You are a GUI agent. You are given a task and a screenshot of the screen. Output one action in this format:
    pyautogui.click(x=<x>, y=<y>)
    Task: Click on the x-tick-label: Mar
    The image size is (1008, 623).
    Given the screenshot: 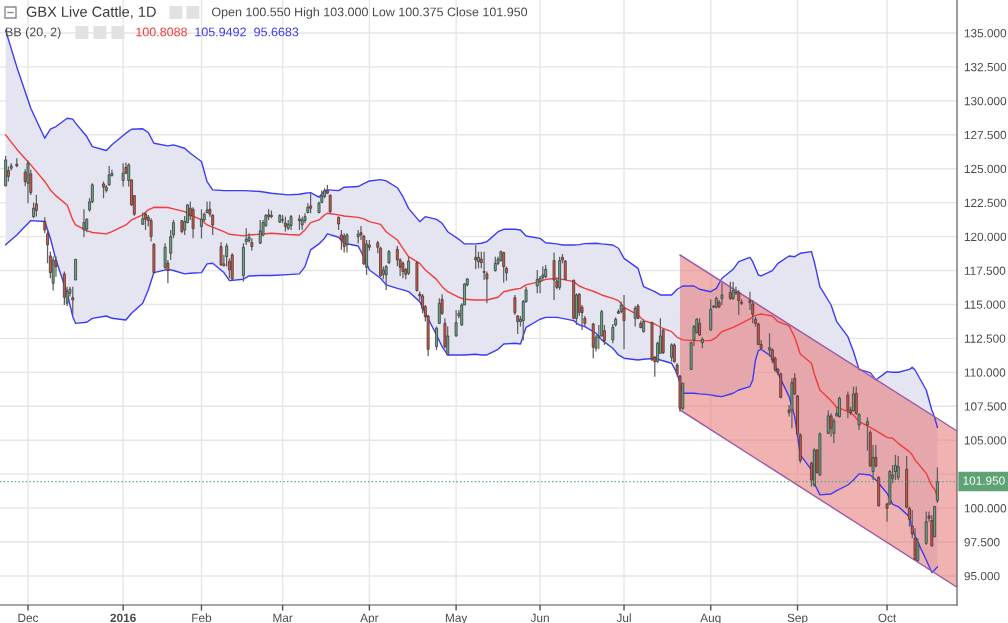 What is the action you would take?
    pyautogui.click(x=283, y=617)
    